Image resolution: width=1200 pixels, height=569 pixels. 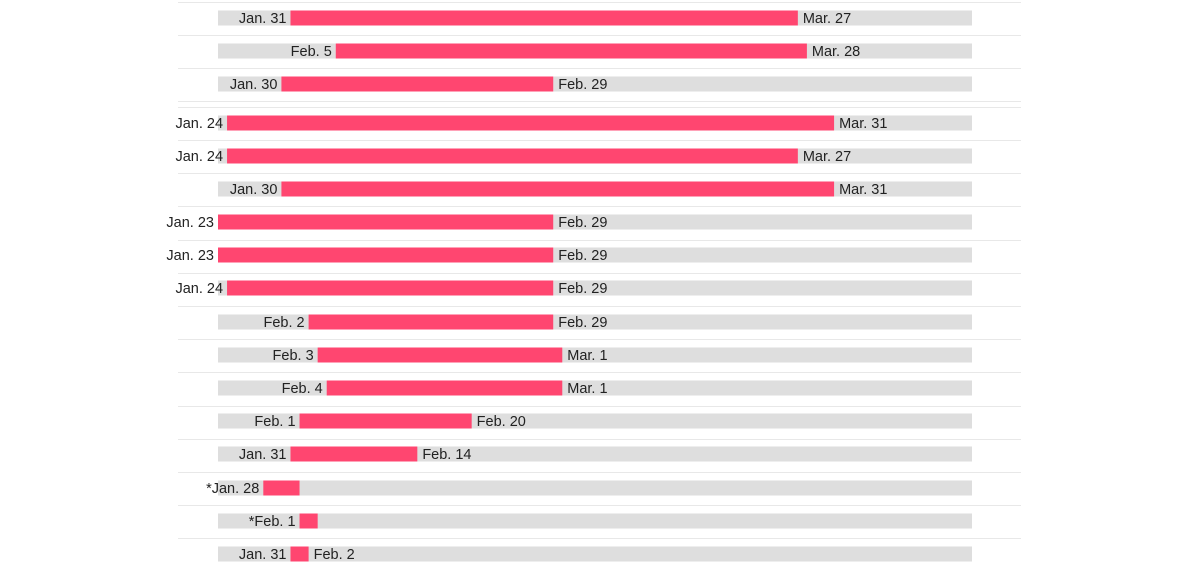 What do you see at coordinates (836, 52) in the screenshot?
I see `end-date-label: Mar. 28` at bounding box center [836, 52].